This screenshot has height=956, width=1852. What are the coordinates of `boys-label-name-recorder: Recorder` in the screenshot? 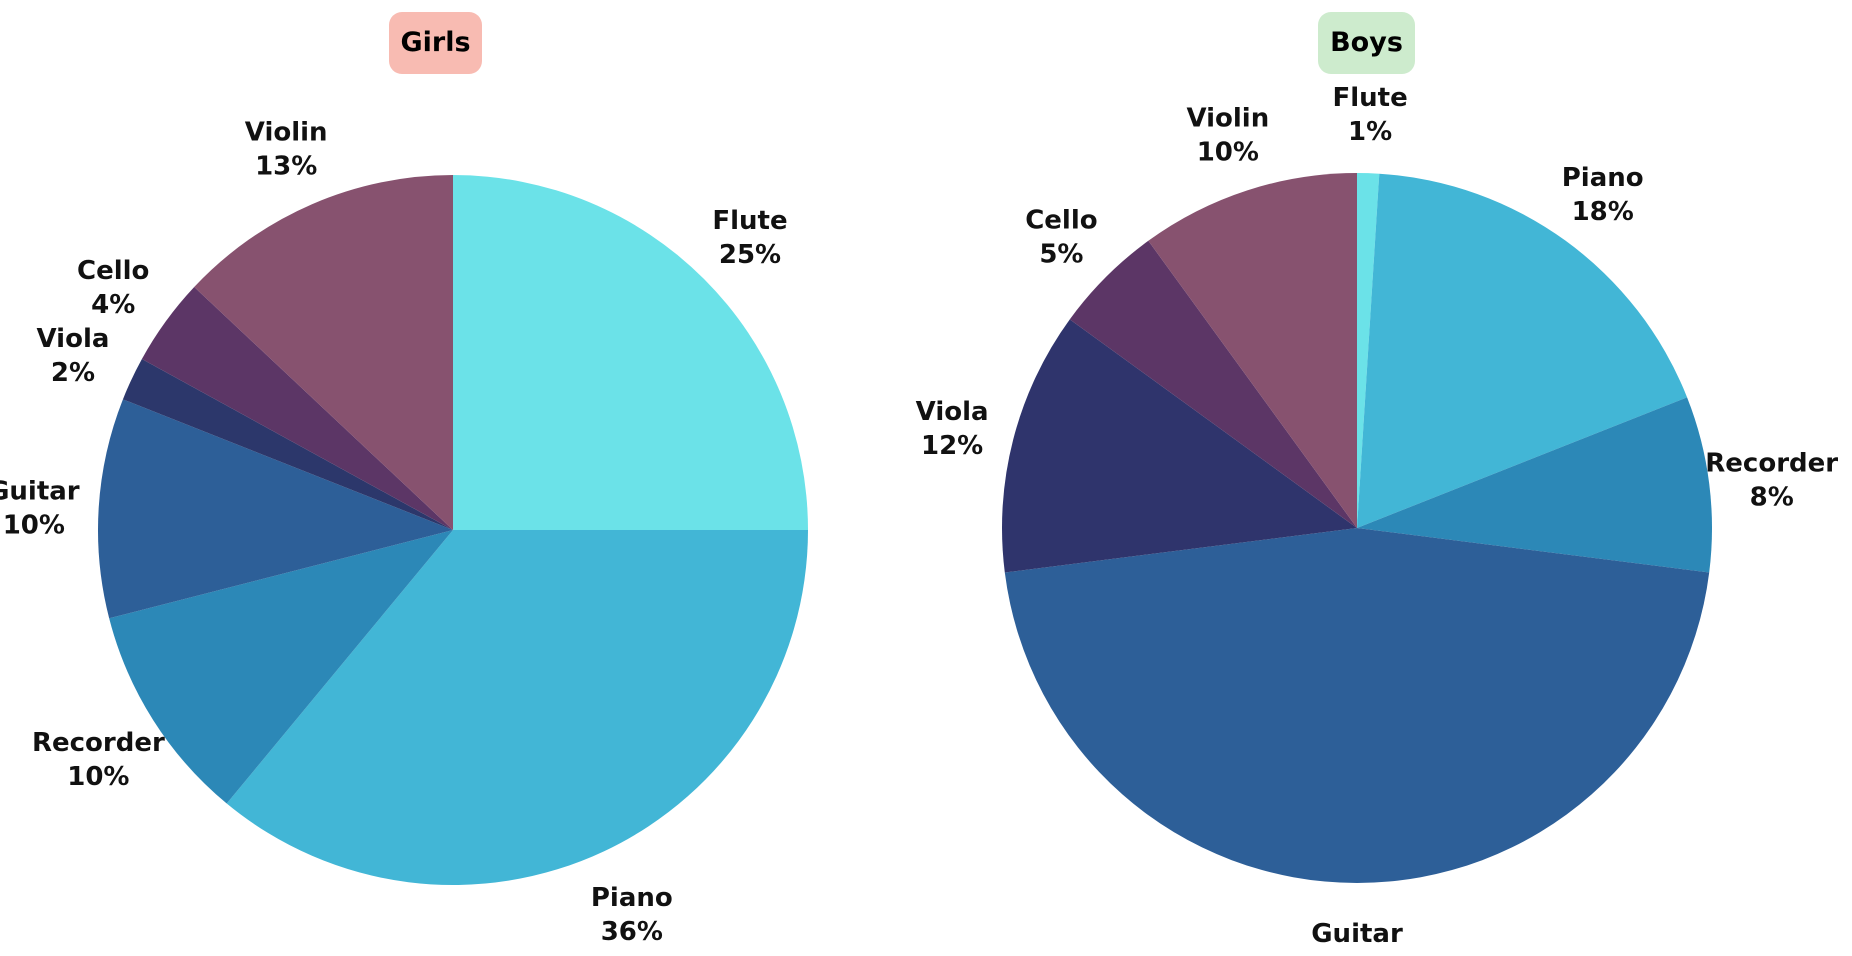 It's located at (1771, 464).